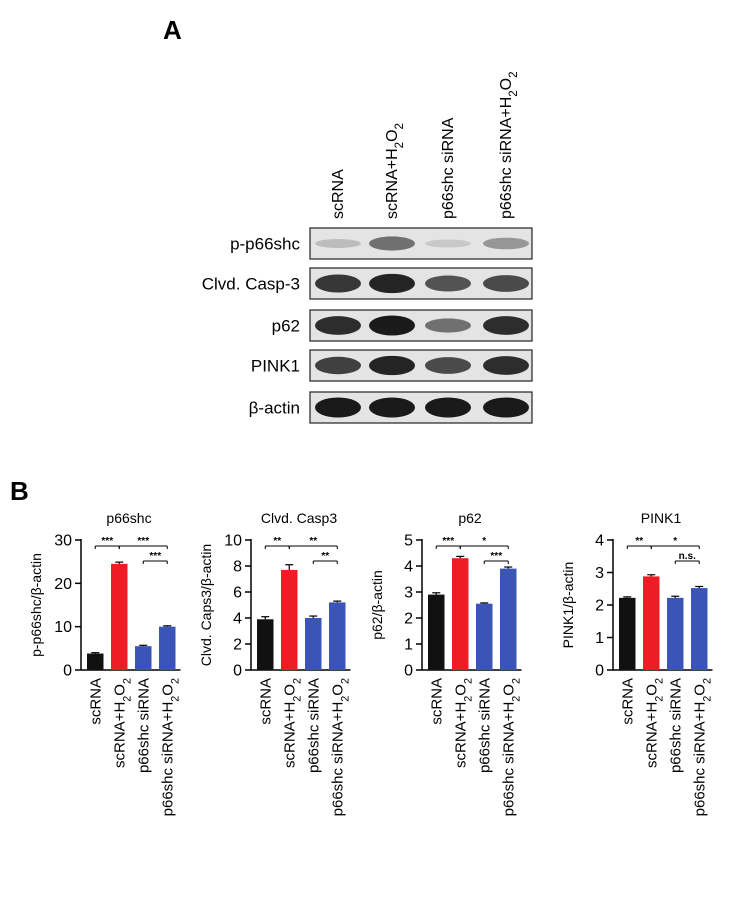 The width and height of the screenshot is (737, 902). What do you see at coordinates (274, 408) in the screenshot?
I see `blot-row-label: β-actin` at bounding box center [274, 408].